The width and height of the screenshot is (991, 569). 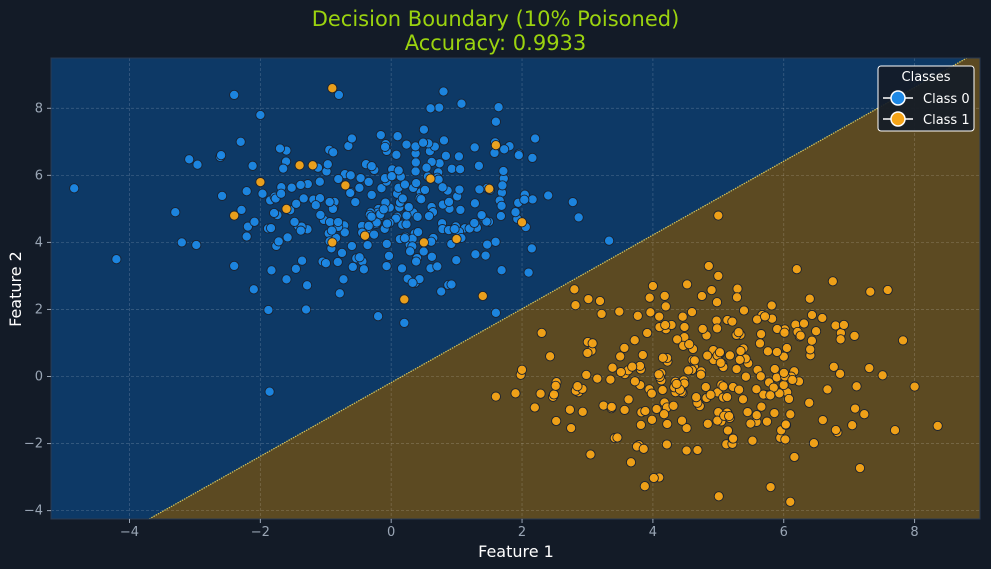 What do you see at coordinates (926, 77) in the screenshot?
I see `legend-title: Classes` at bounding box center [926, 77].